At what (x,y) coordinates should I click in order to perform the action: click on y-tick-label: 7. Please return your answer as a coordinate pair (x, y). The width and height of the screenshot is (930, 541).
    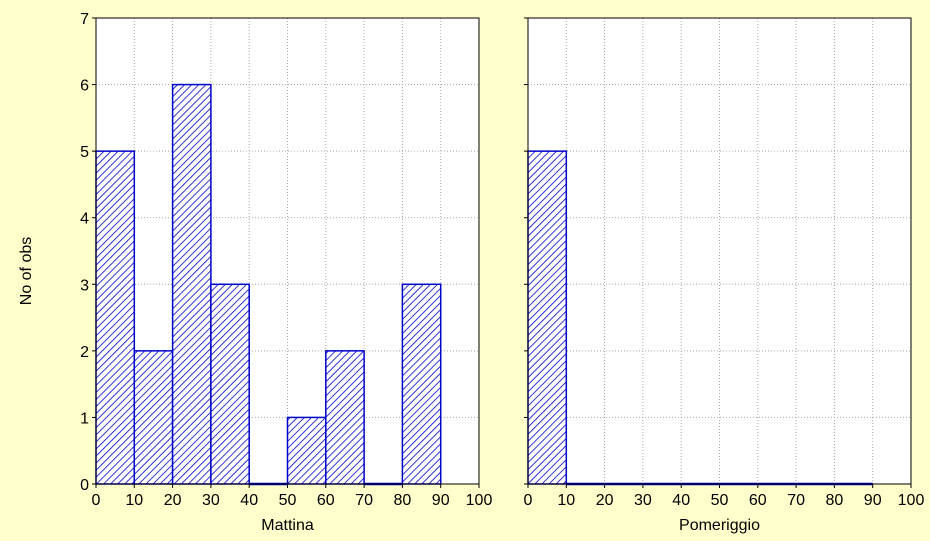
    Looking at the image, I should click on (84, 19).